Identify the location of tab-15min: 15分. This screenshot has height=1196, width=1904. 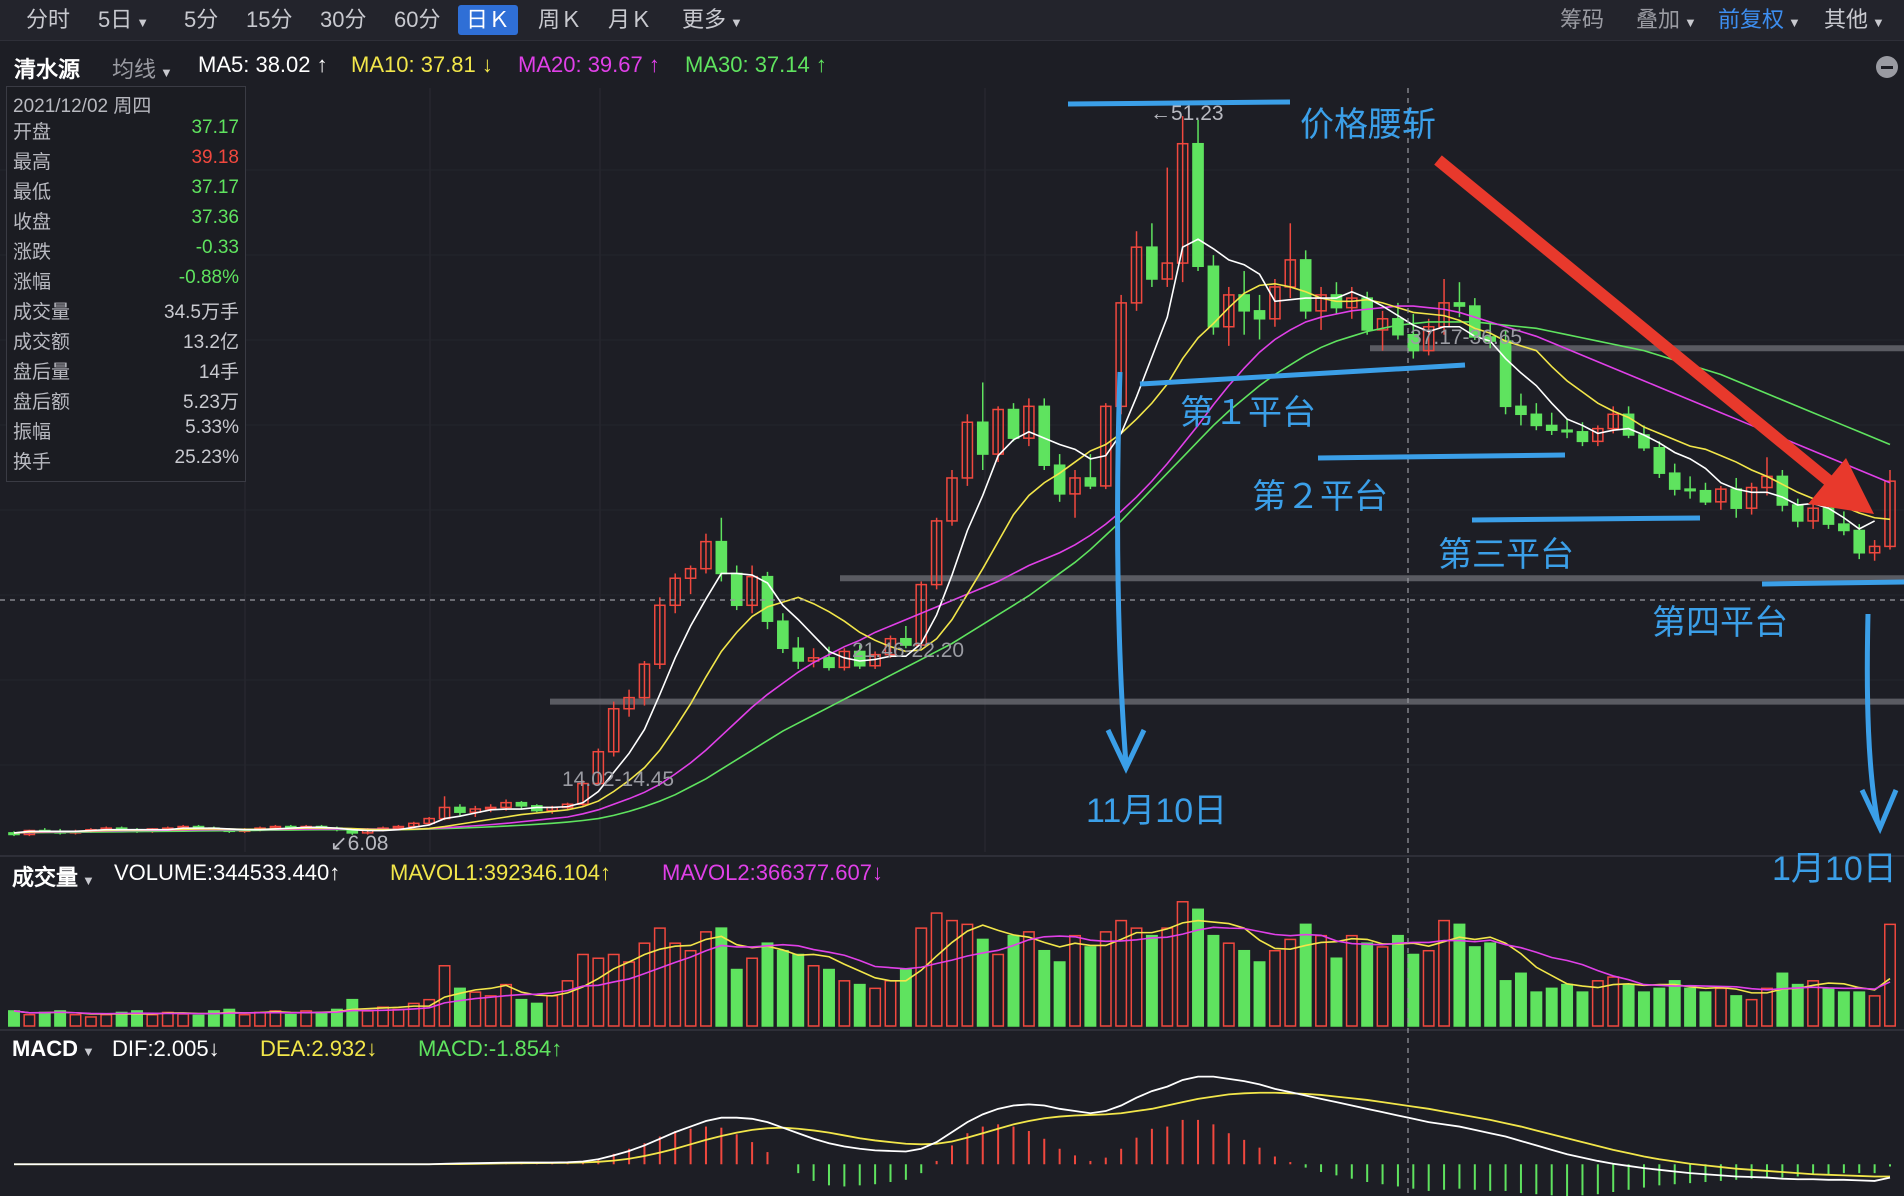
(269, 19).